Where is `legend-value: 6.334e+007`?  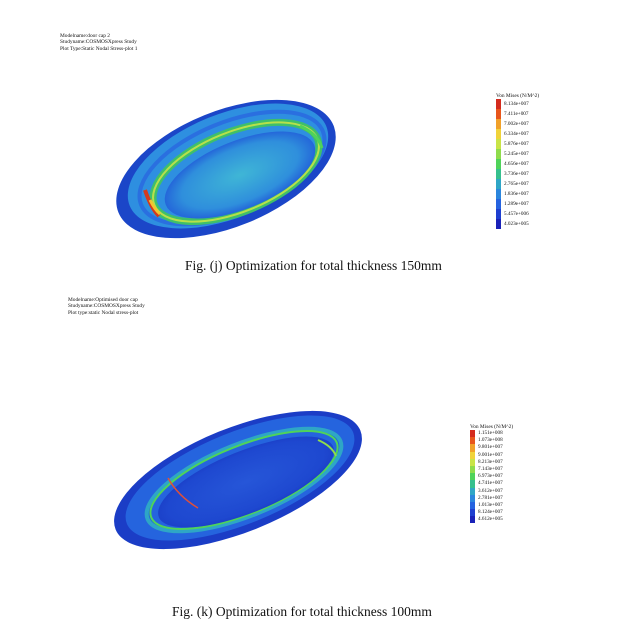
legend-value: 6.334e+007 is located at coordinates (516, 134).